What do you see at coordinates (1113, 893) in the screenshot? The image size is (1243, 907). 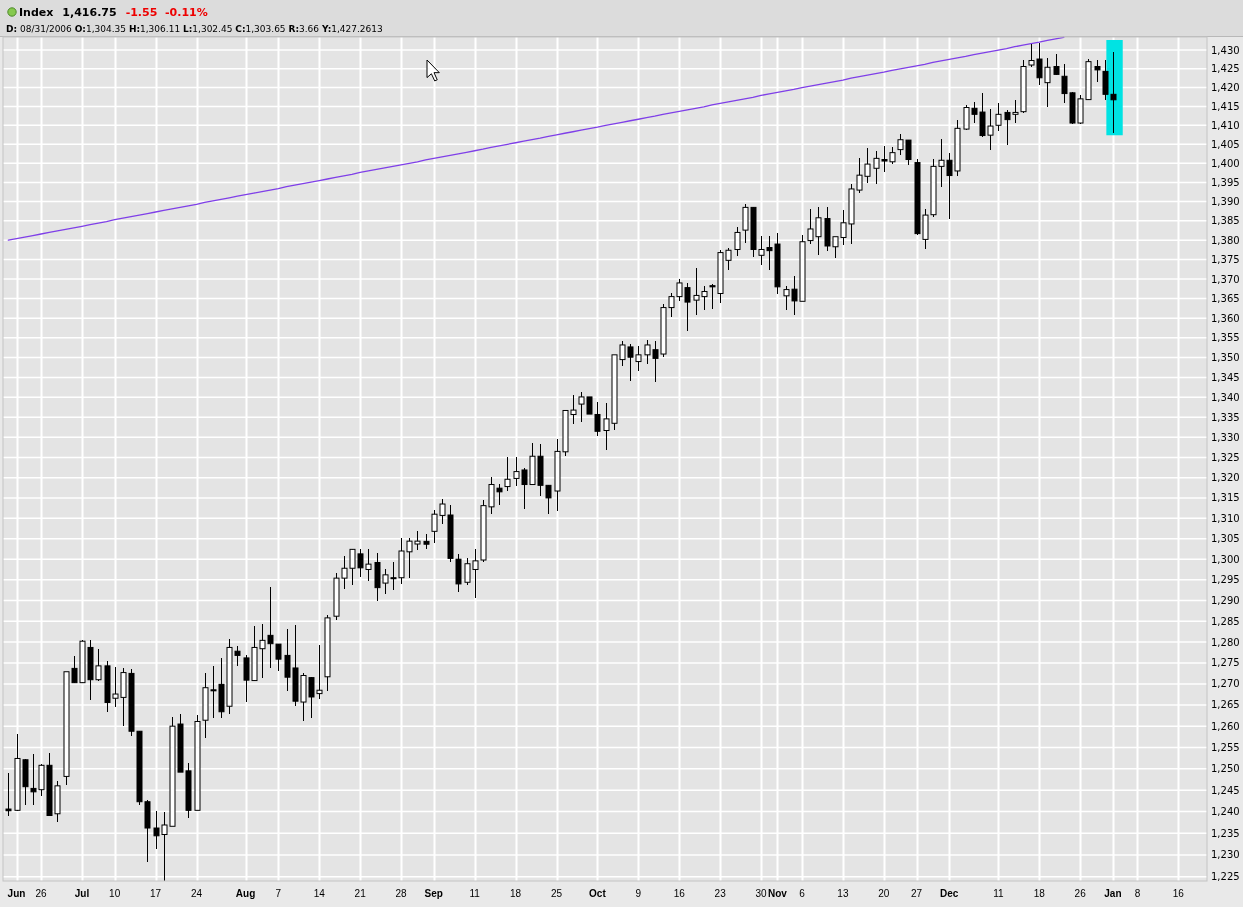 I see `x-tick-label: Jan` at bounding box center [1113, 893].